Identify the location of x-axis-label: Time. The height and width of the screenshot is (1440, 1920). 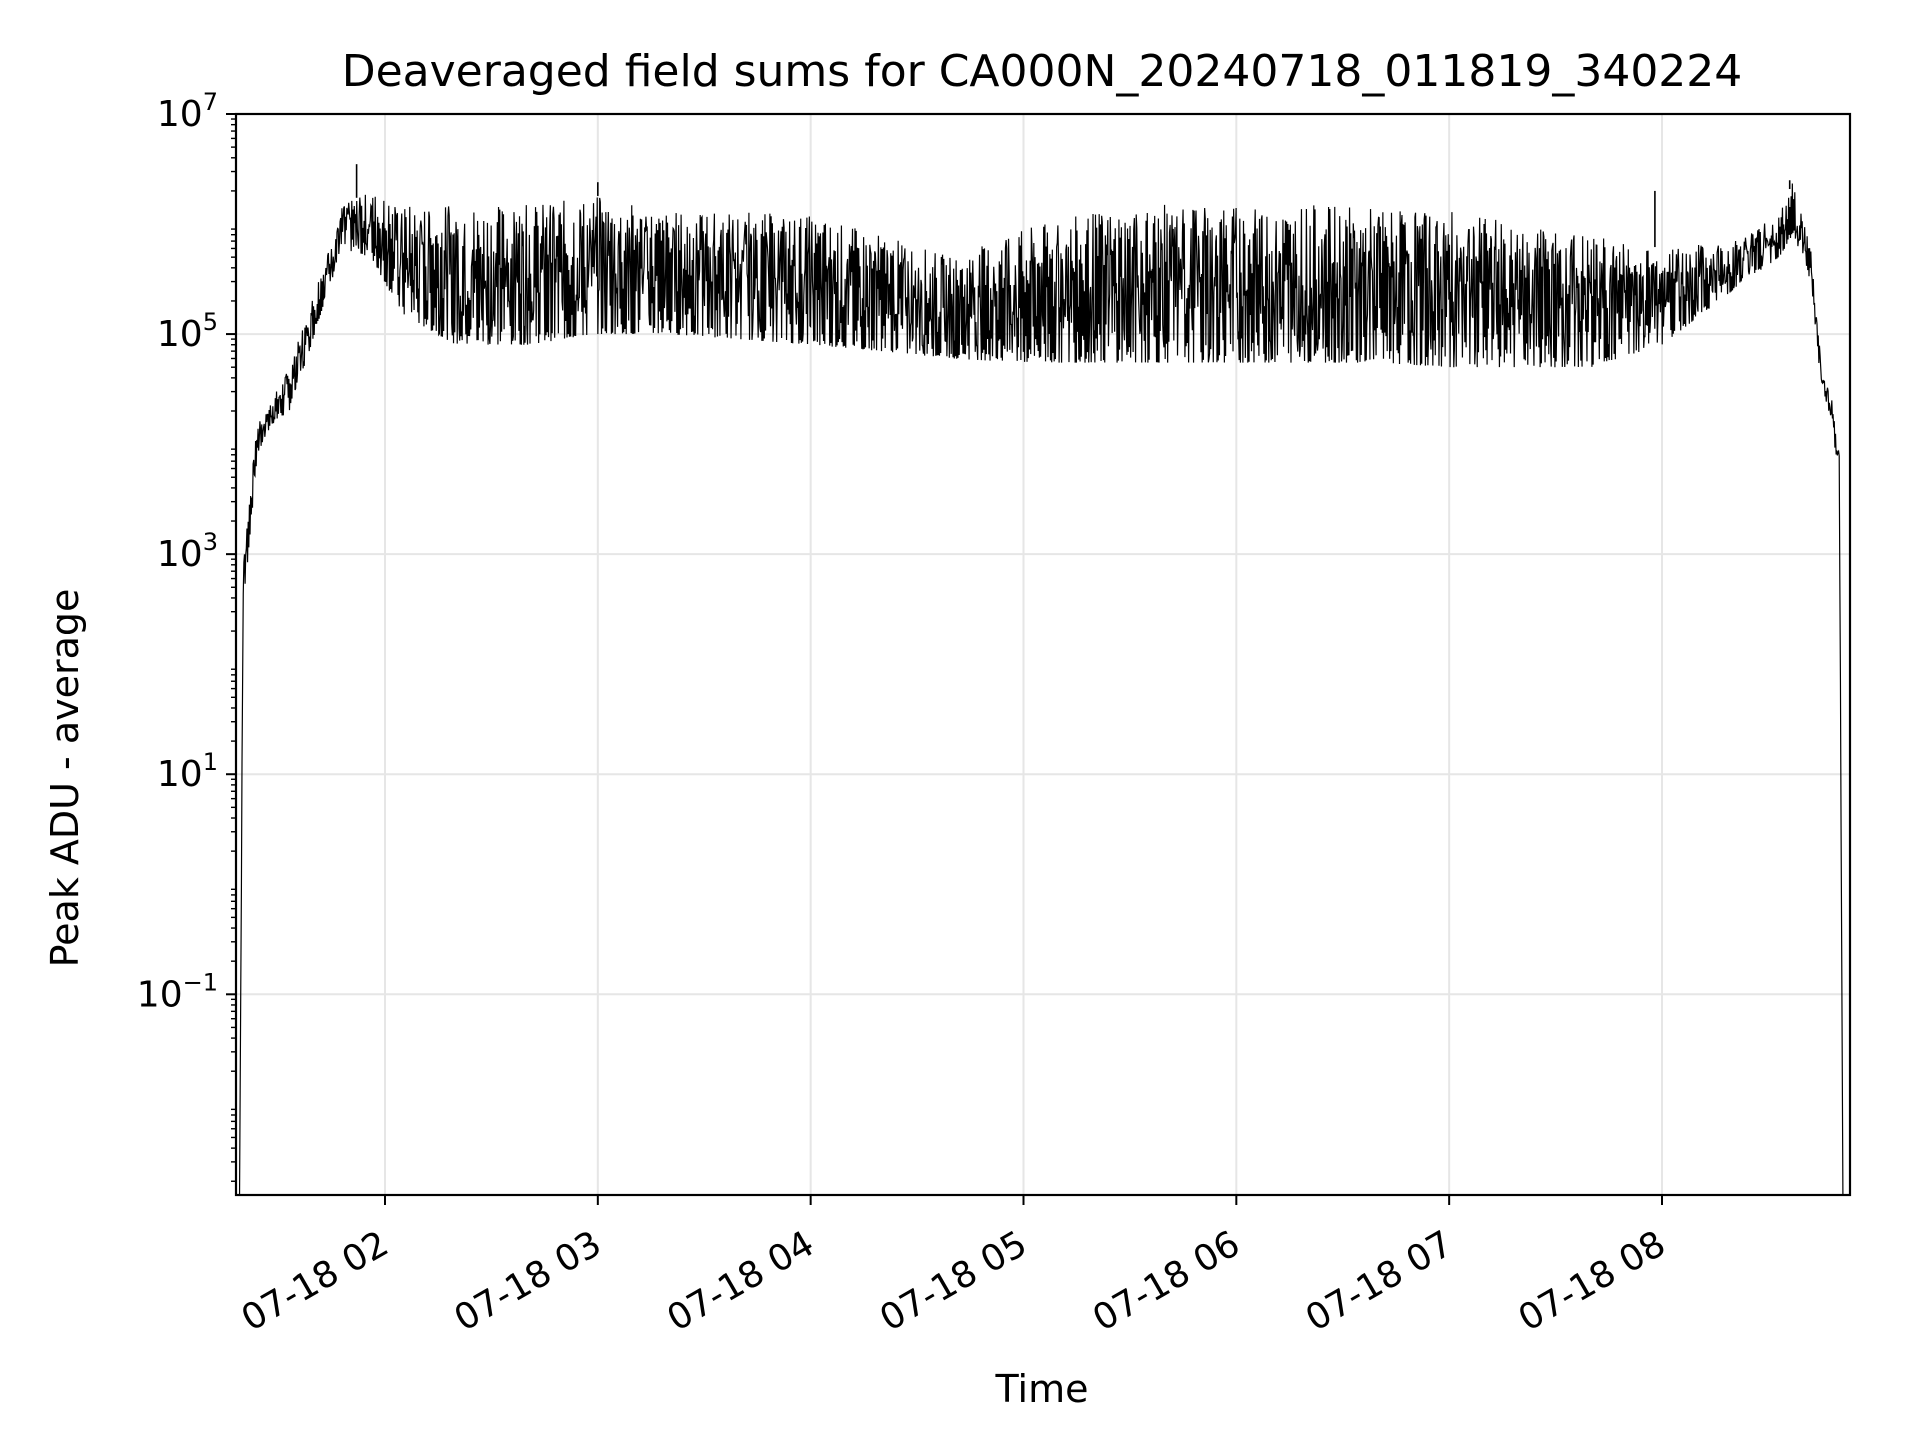
(1042, 1389).